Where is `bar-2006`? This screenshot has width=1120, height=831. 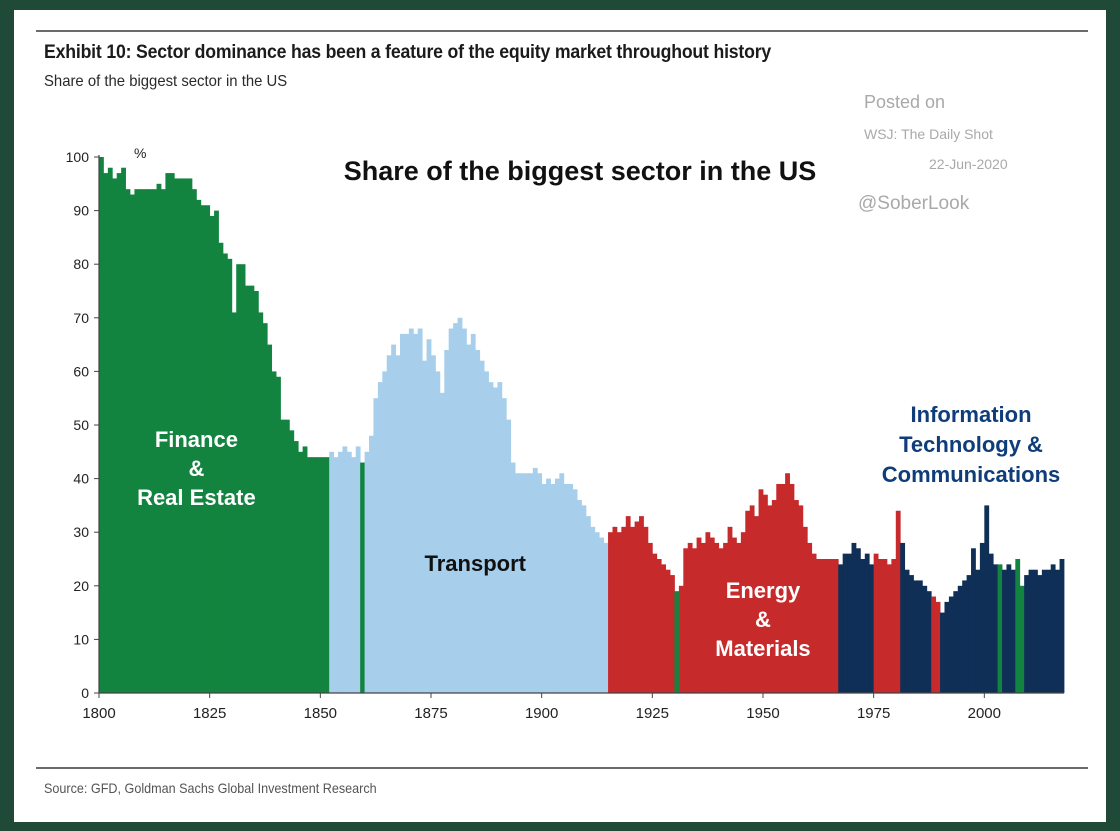
bar-2006 is located at coordinates (1013, 631).